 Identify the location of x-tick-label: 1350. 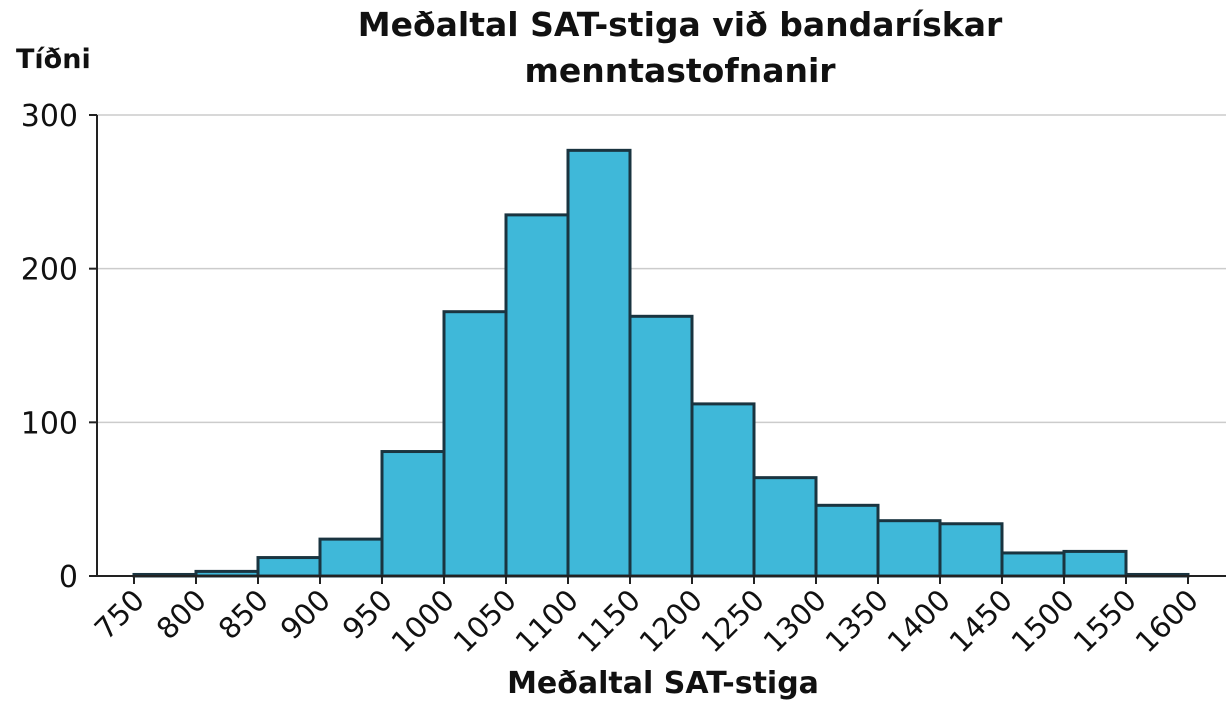
(857, 621).